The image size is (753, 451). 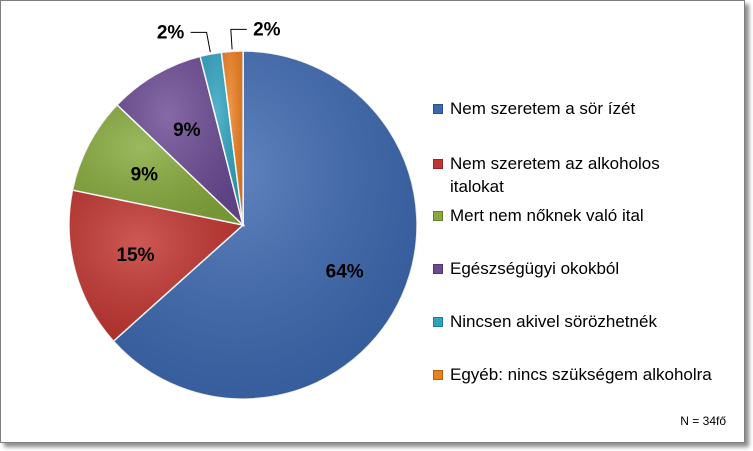 I want to click on legend-item-5: Nincsen akivel sörözhetnék, so click(x=586, y=321).